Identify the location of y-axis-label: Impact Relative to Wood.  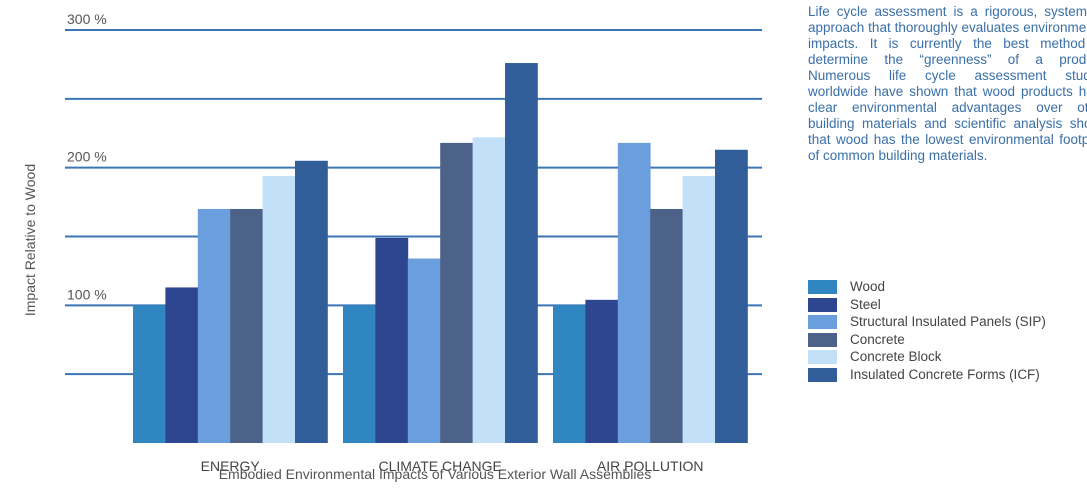
(30, 240).